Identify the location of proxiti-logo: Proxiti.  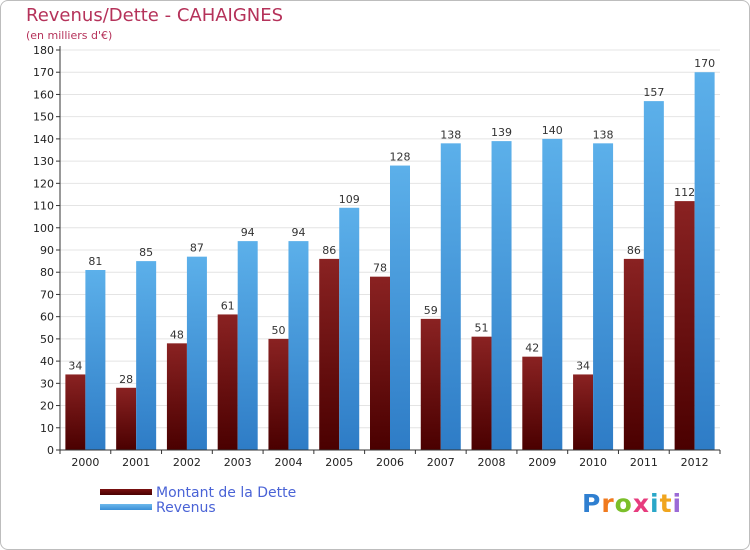
(632, 503).